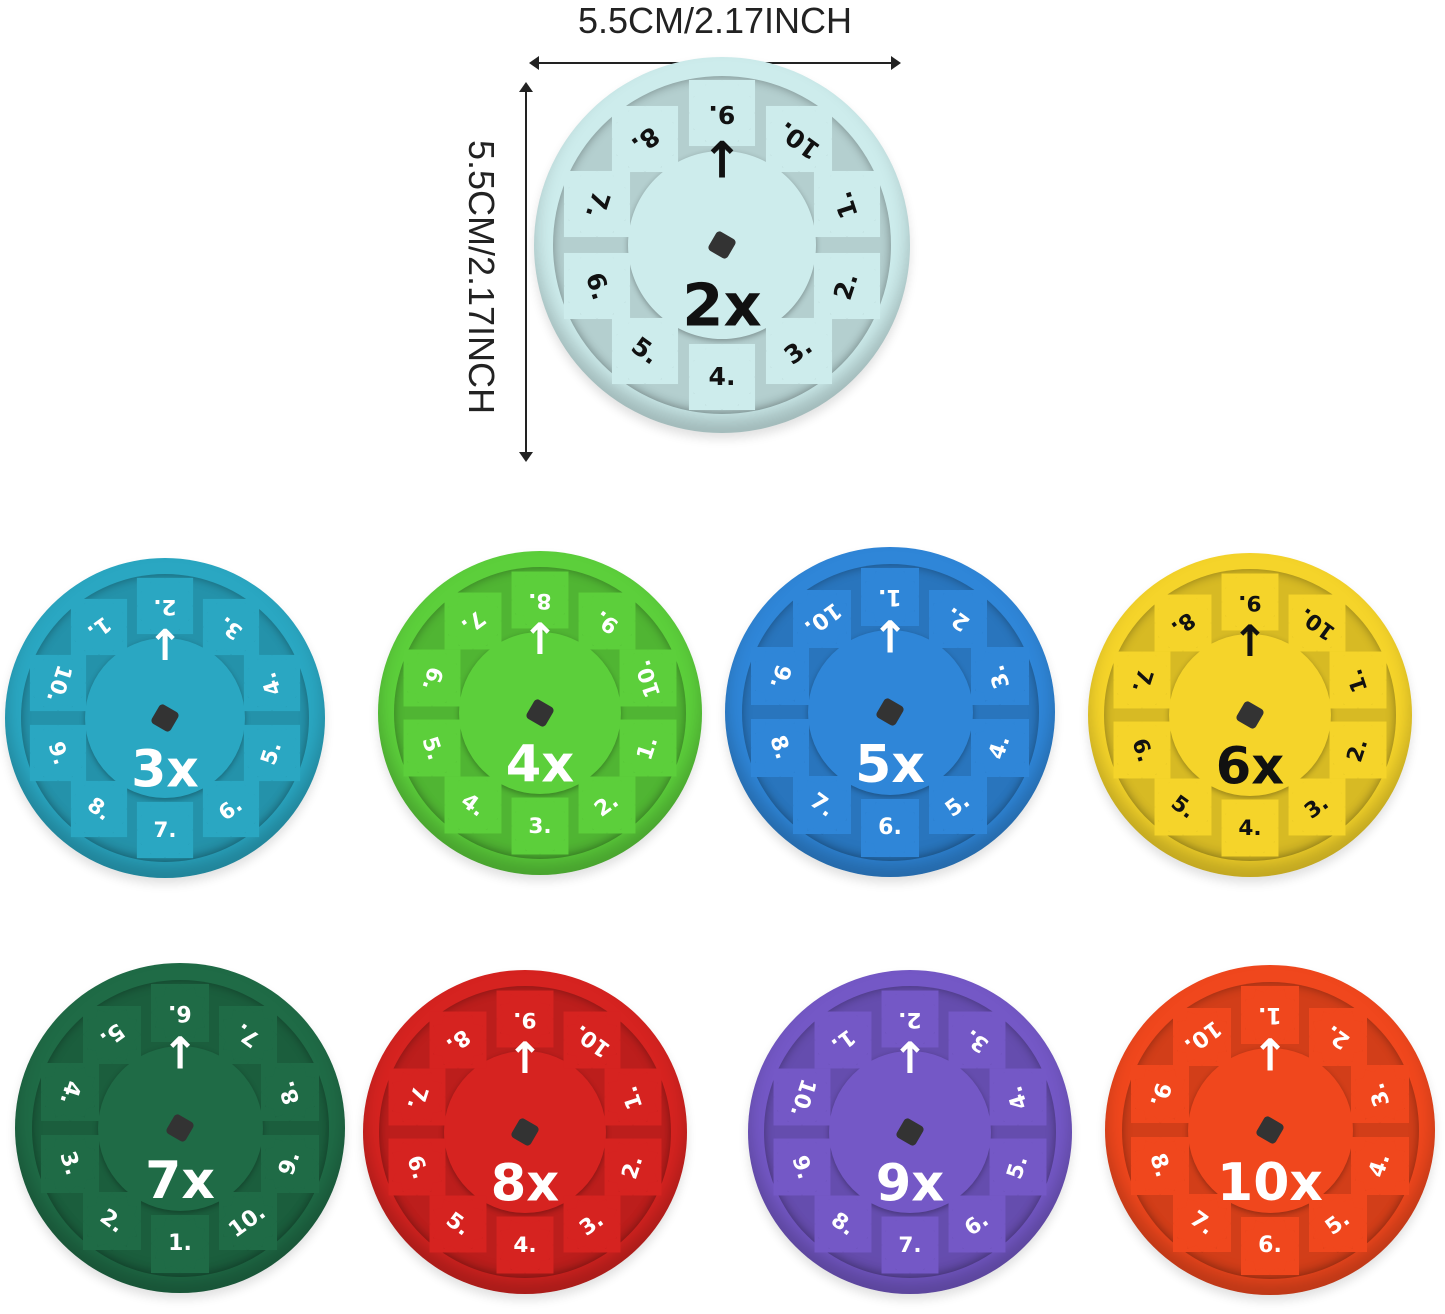  Describe the element at coordinates (722, 245) in the screenshot. I see `multiplication-spinner-2x: 9. 10. 1. 2. 3. 4. 5. 6. 7. 8. ↑ 2x` at that location.